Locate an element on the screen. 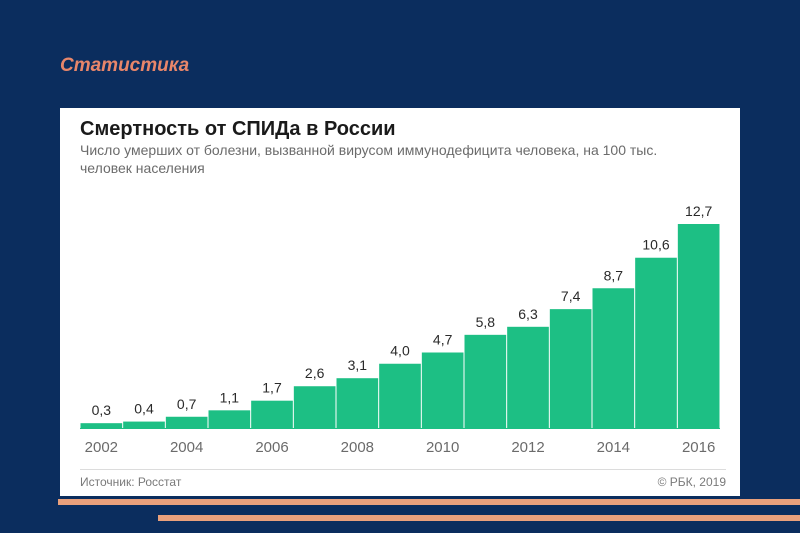 This screenshot has width=800, height=533. x-tick-label-2006: 2006 is located at coordinates (271, 447).